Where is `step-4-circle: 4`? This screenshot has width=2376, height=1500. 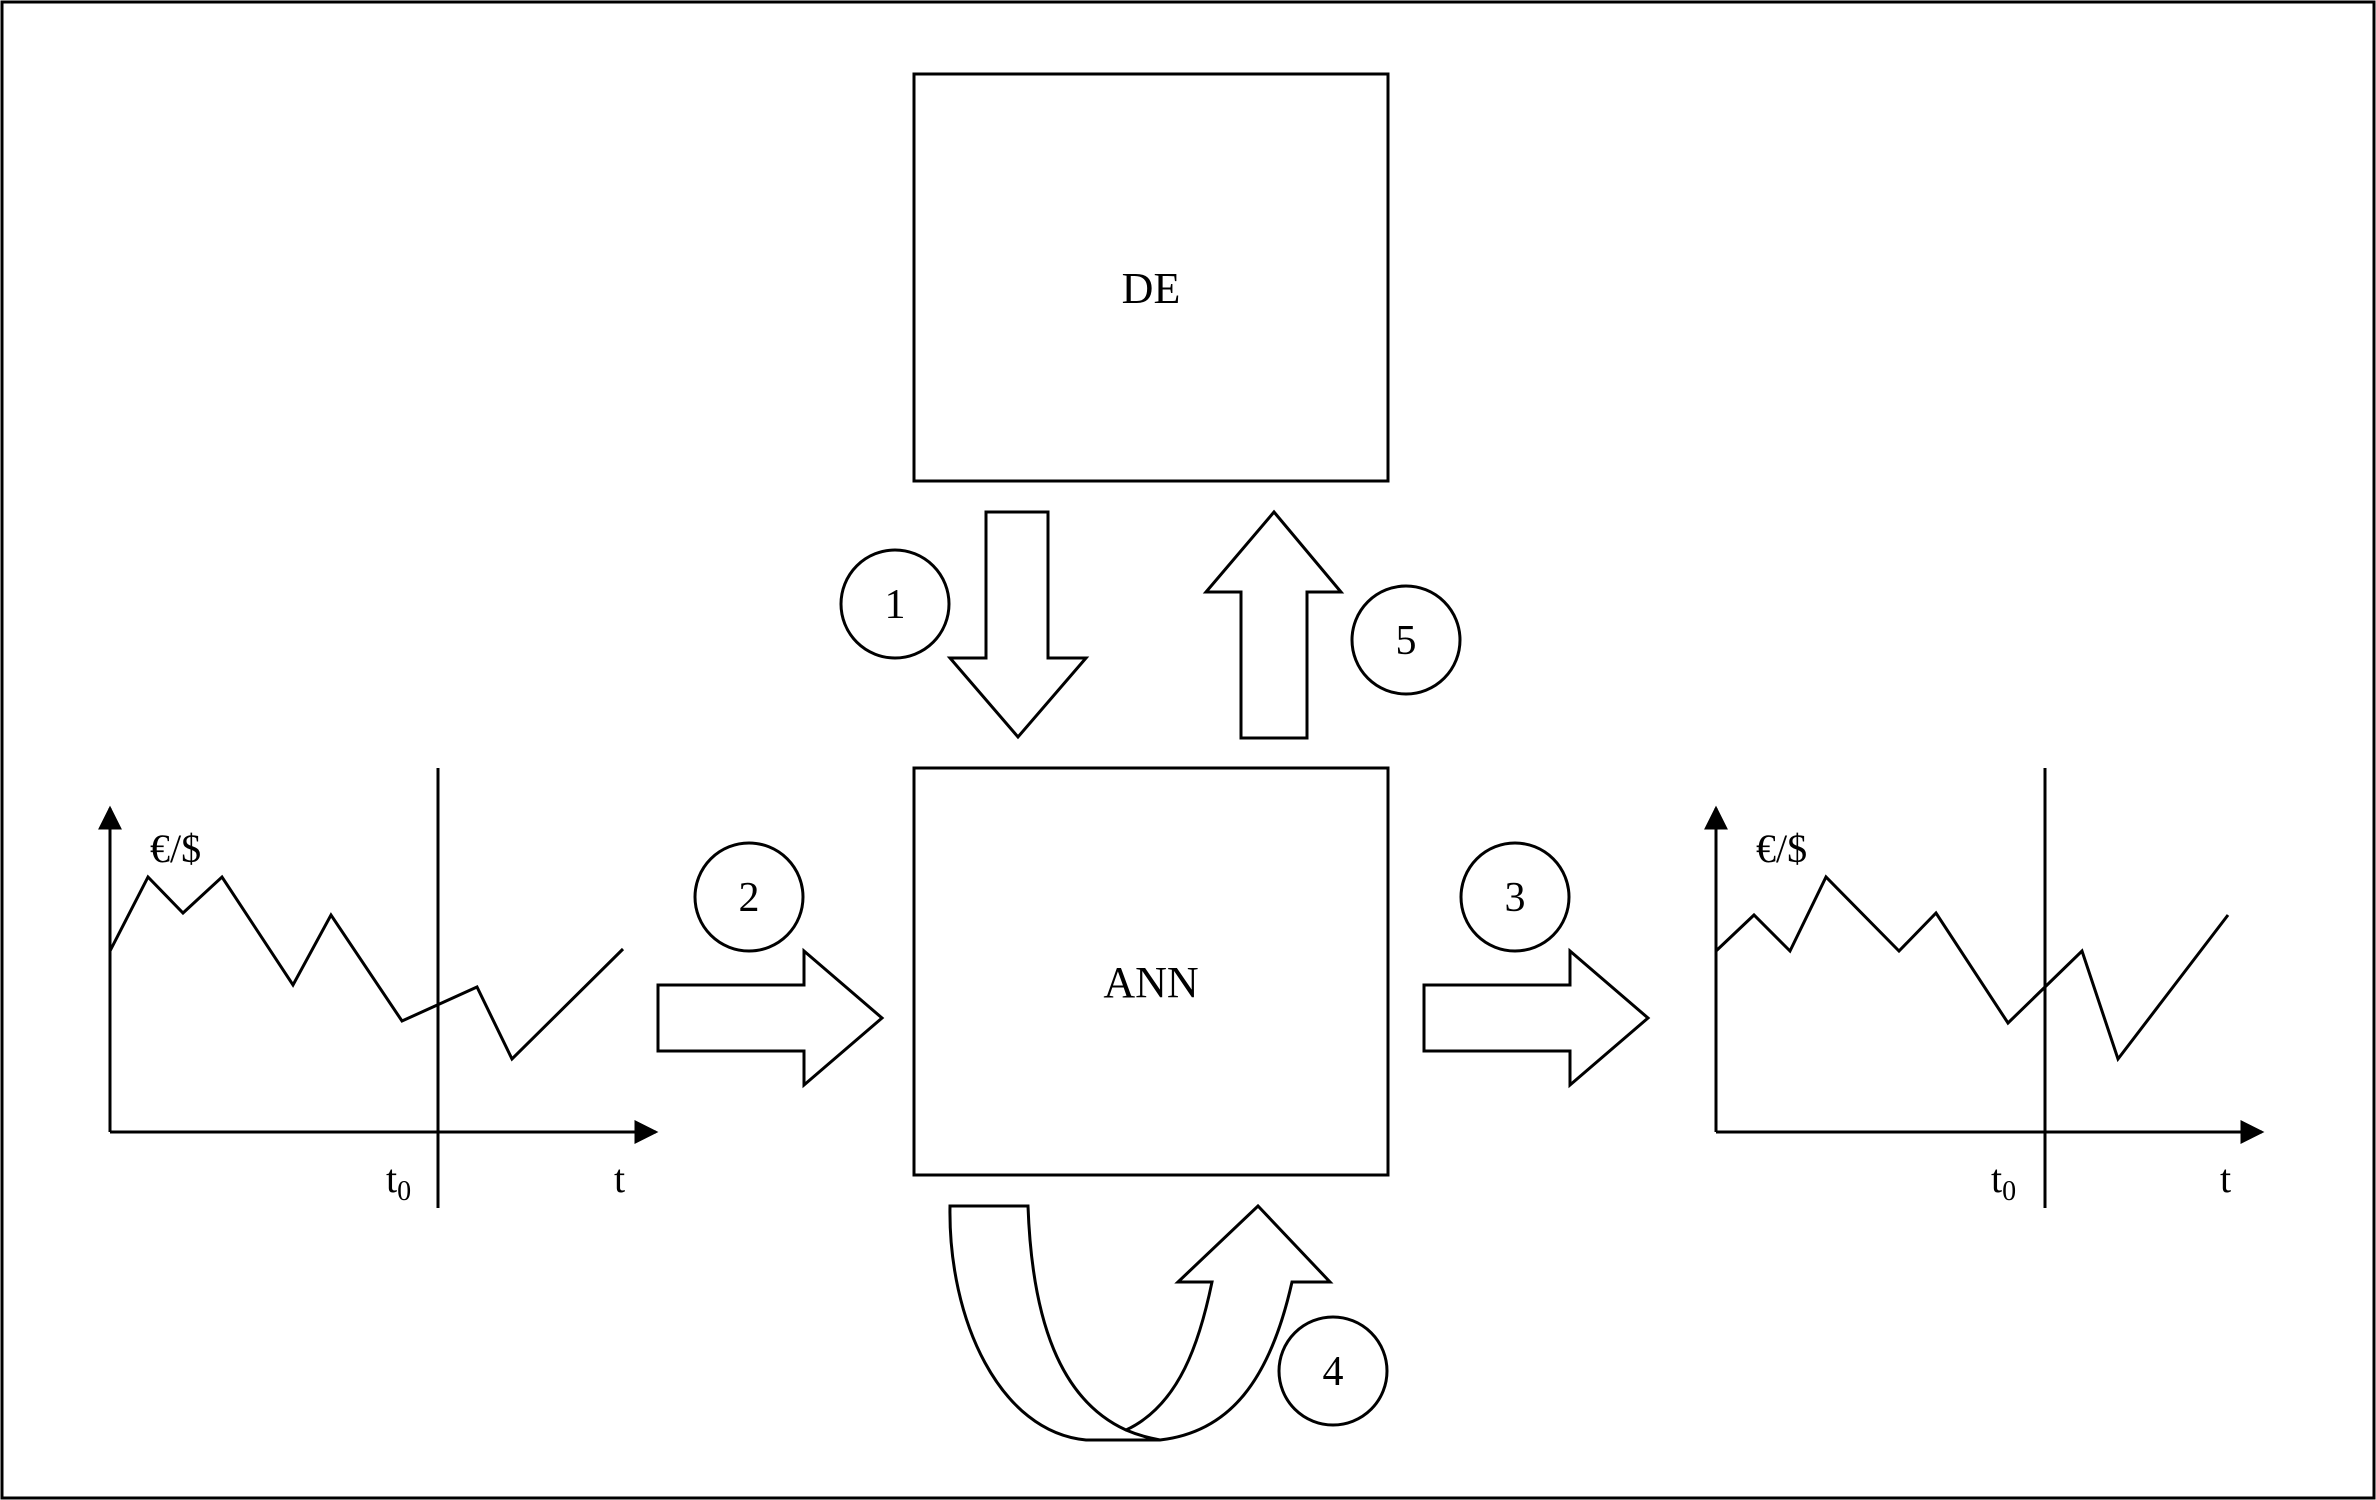 step-4-circle: 4 is located at coordinates (1333, 1371).